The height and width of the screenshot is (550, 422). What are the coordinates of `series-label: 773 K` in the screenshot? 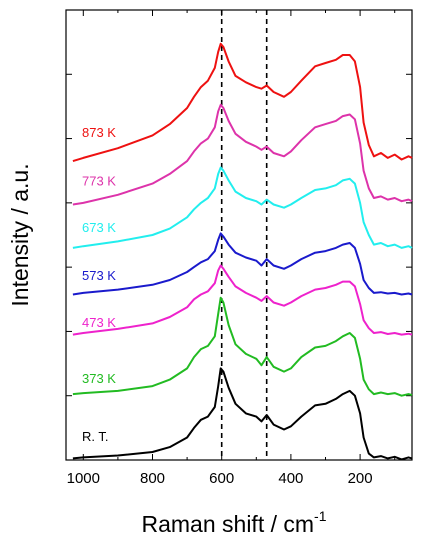 It's located at (99, 180).